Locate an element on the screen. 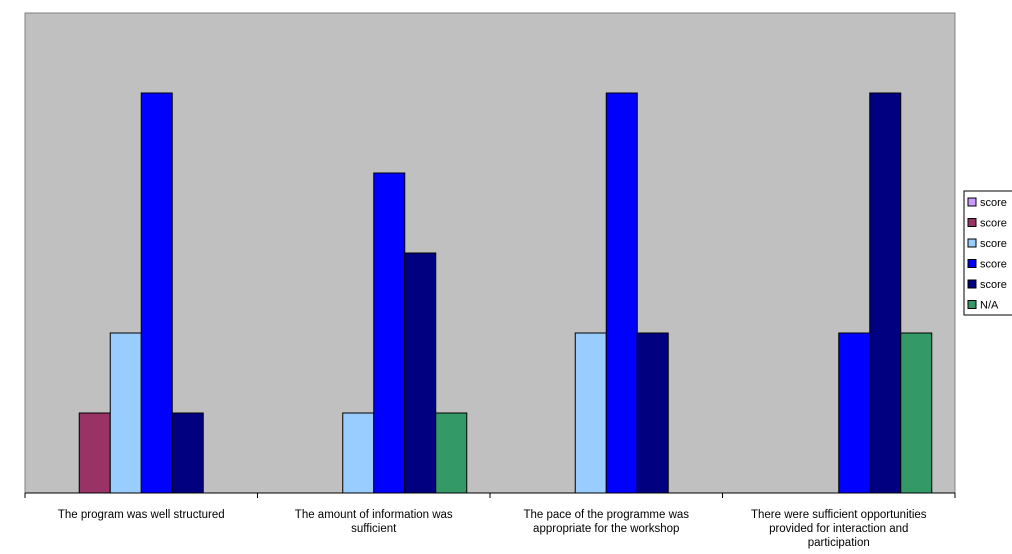  legend-label-1: score is located at coordinates (993, 224).